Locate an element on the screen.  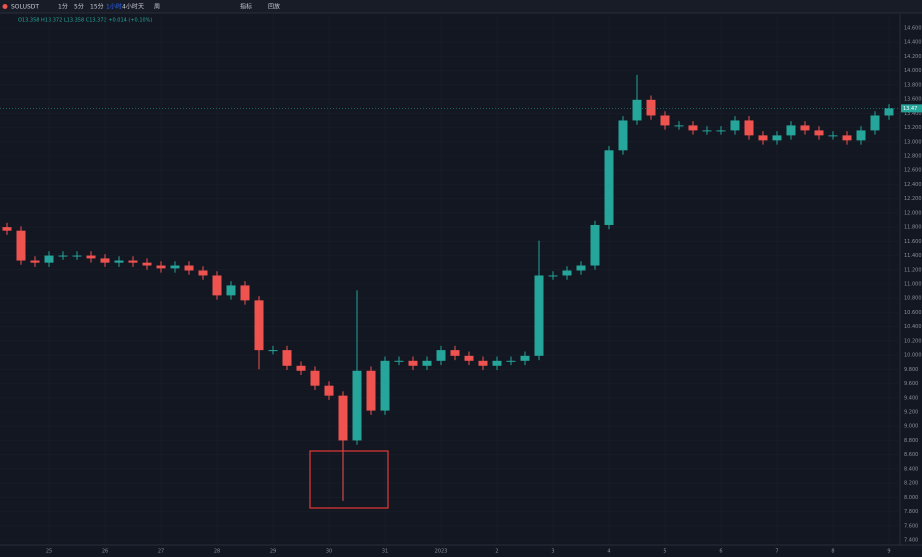
indicators-button: 指标 is located at coordinates (246, 7).